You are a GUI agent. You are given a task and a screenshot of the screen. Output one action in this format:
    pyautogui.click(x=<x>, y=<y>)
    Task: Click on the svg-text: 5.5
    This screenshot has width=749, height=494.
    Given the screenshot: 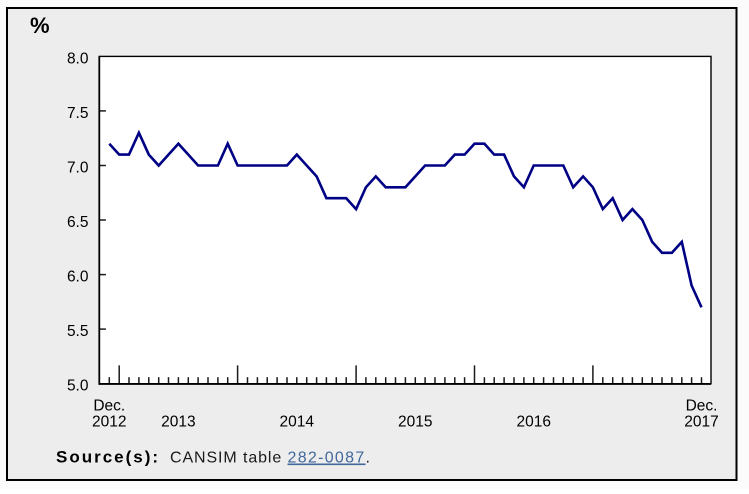 What is the action you would take?
    pyautogui.click(x=78, y=331)
    